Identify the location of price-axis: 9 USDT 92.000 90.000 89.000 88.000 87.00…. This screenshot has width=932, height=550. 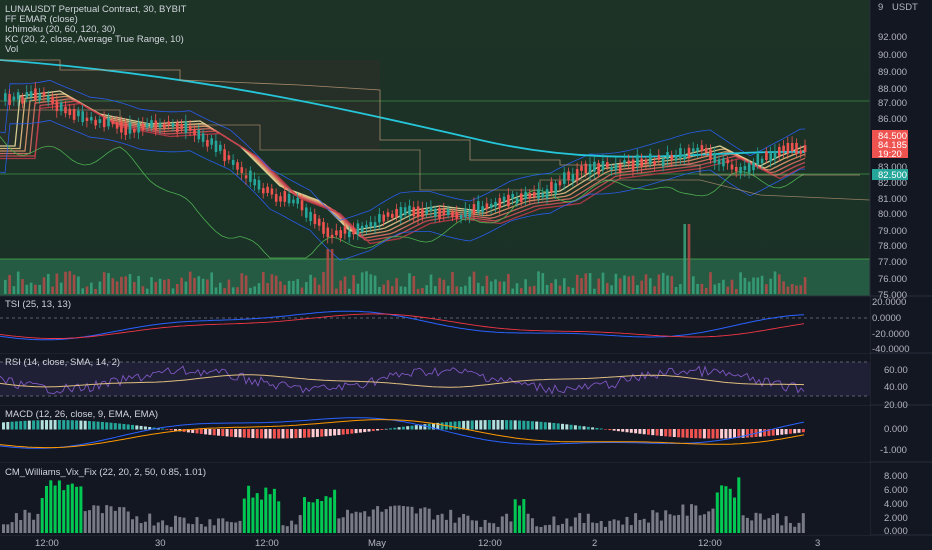
(898, 151).